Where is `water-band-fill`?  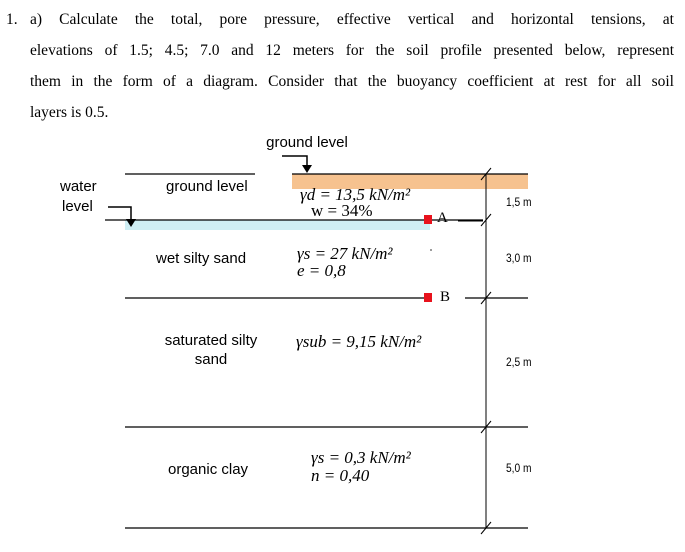
water-band-fill is located at coordinates (277, 225).